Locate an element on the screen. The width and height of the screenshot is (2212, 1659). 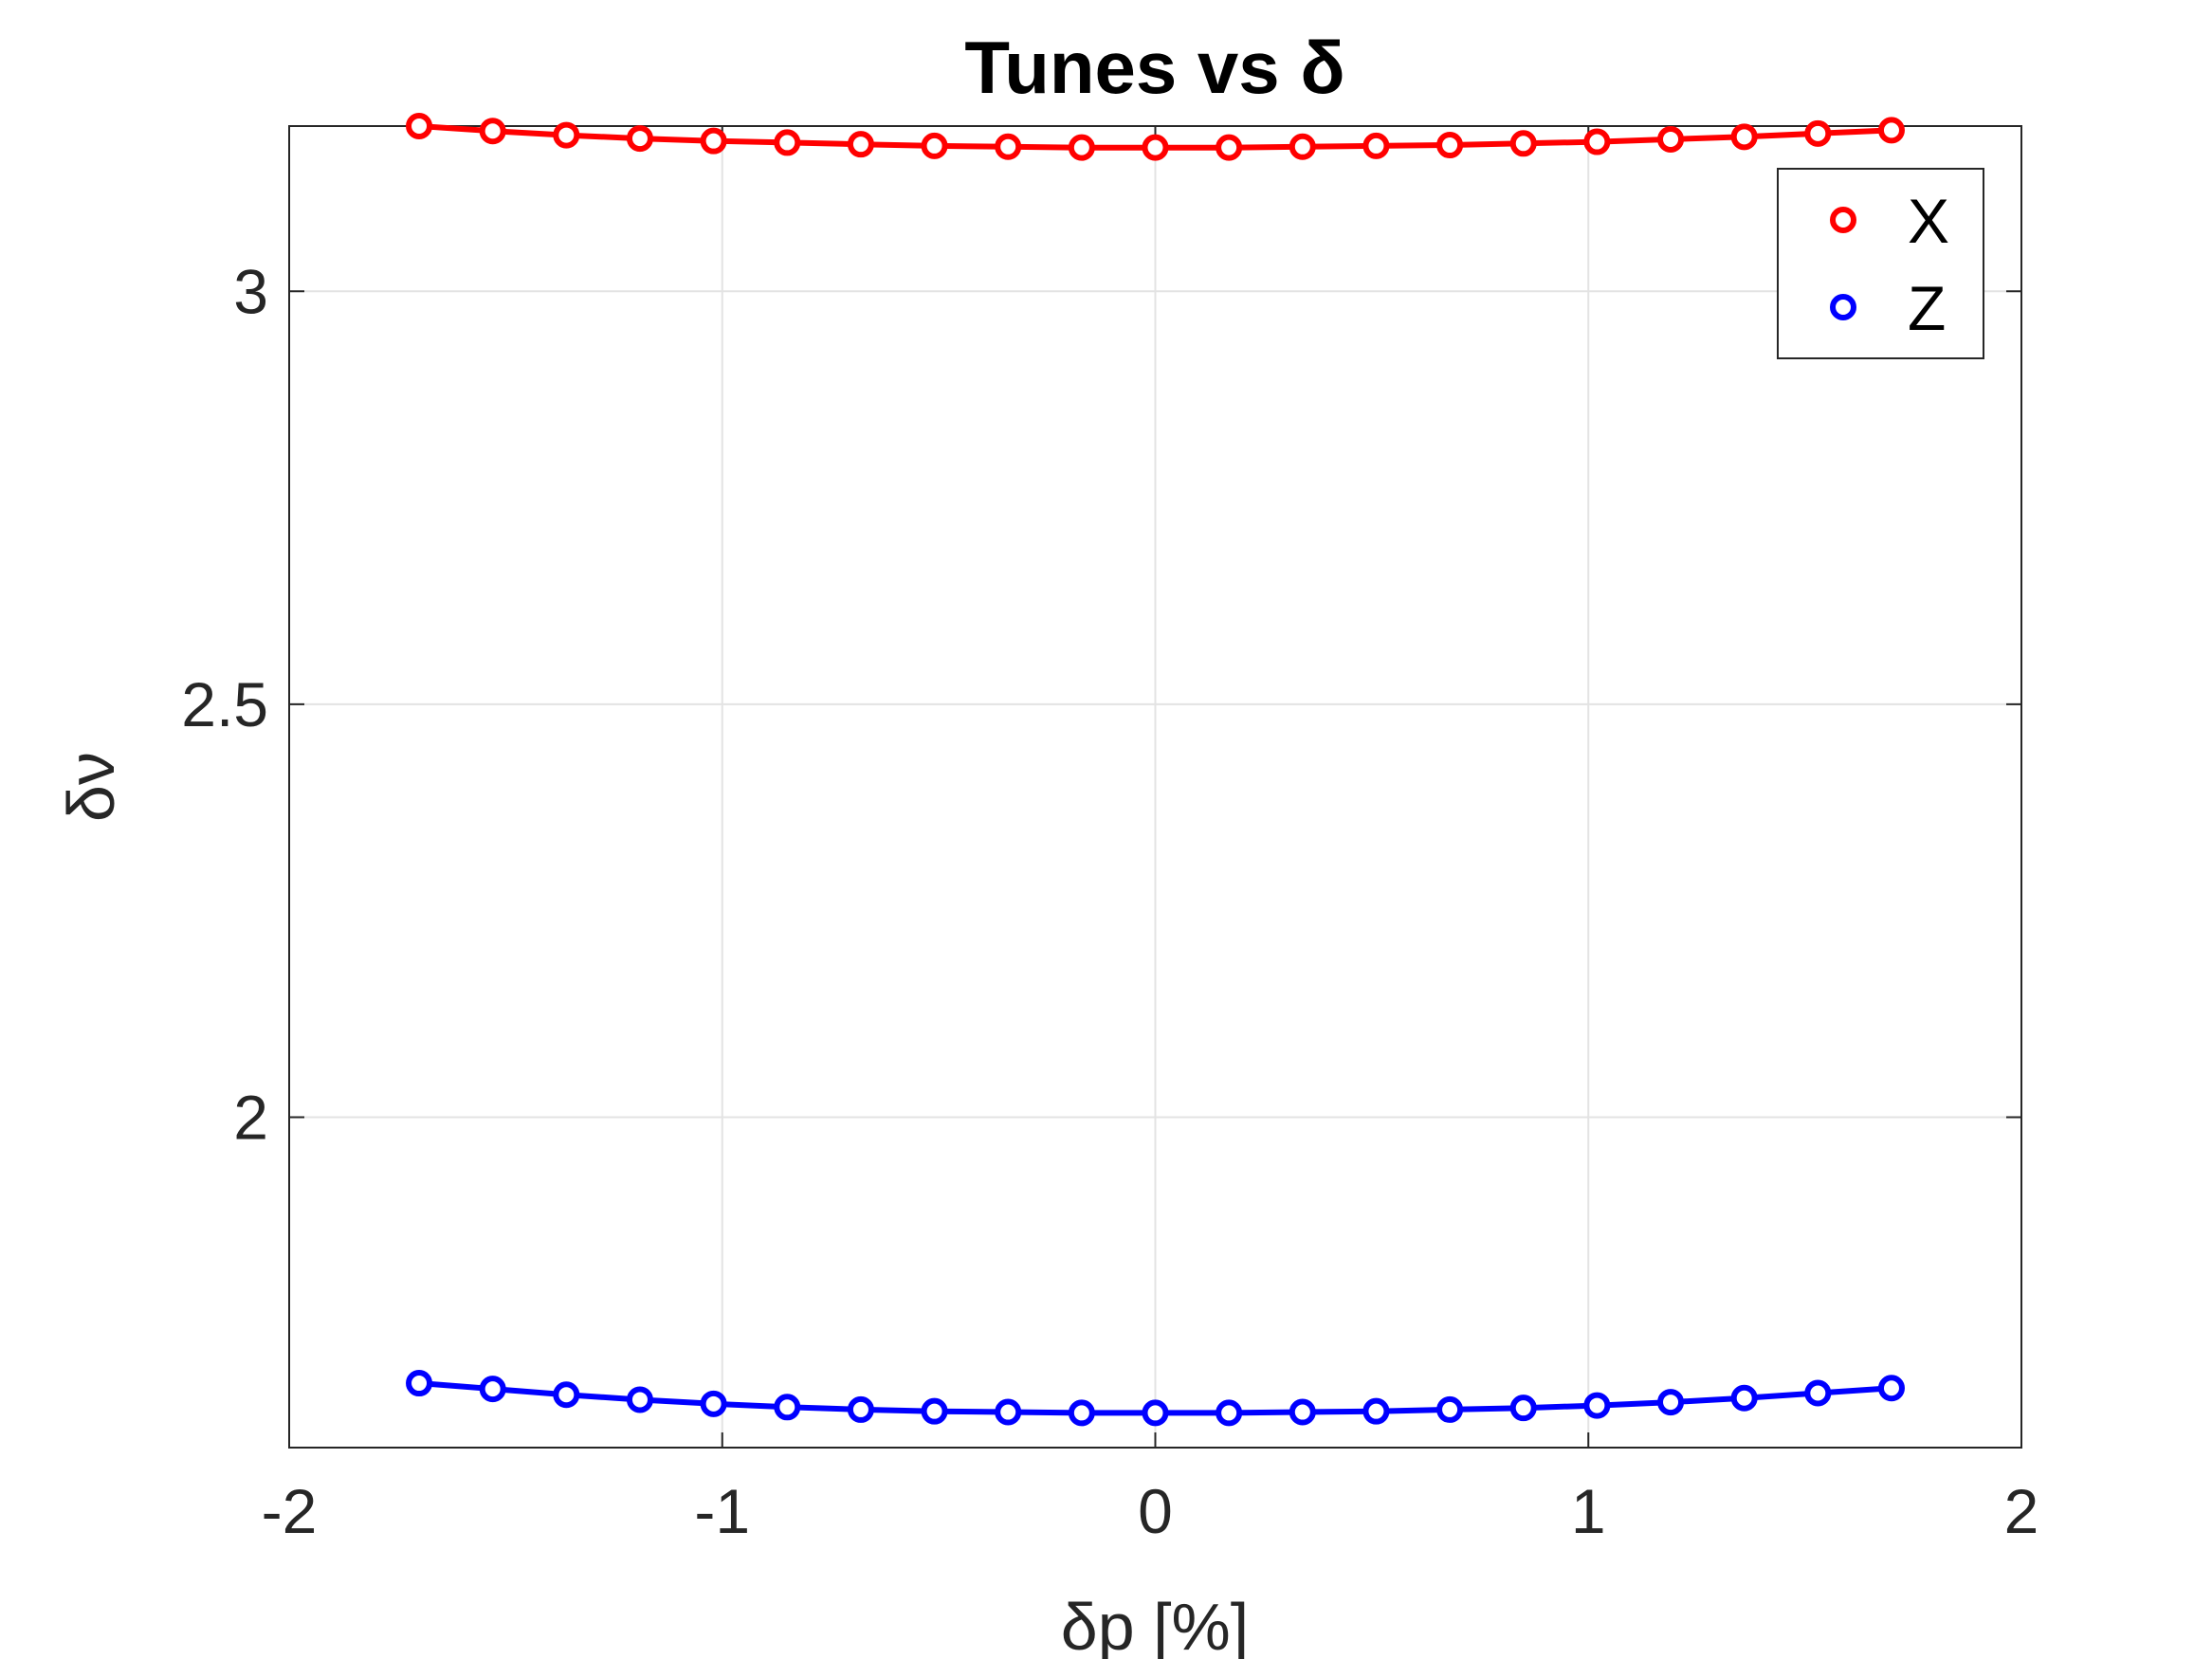
y-axis-label: δν is located at coordinates (91, 787).